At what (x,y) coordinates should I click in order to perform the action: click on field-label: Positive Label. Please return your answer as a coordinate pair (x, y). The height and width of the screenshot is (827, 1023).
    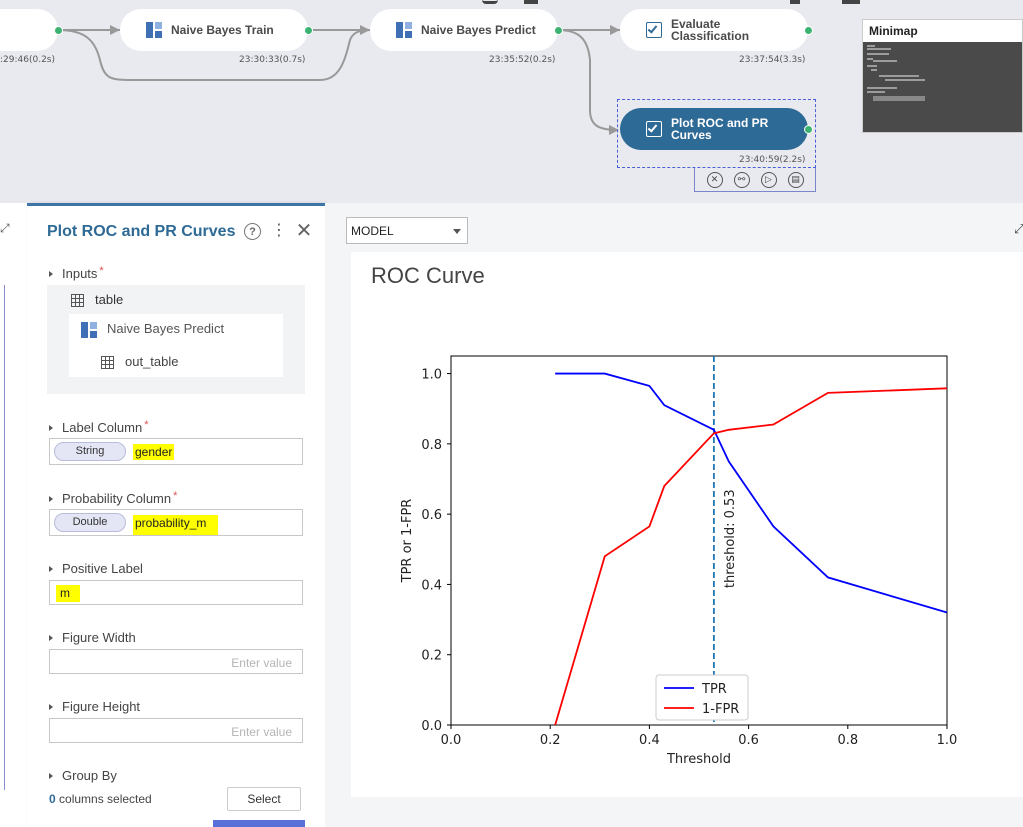
    Looking at the image, I should click on (102, 568).